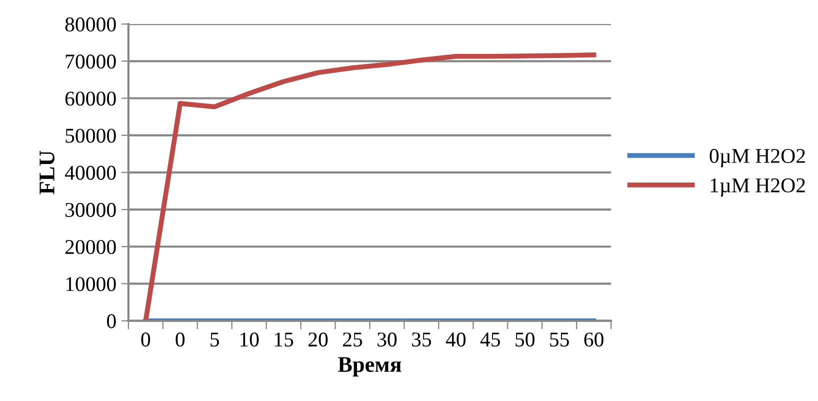  Describe the element at coordinates (215, 339) in the screenshot. I see `x-tick-label: 5` at that location.